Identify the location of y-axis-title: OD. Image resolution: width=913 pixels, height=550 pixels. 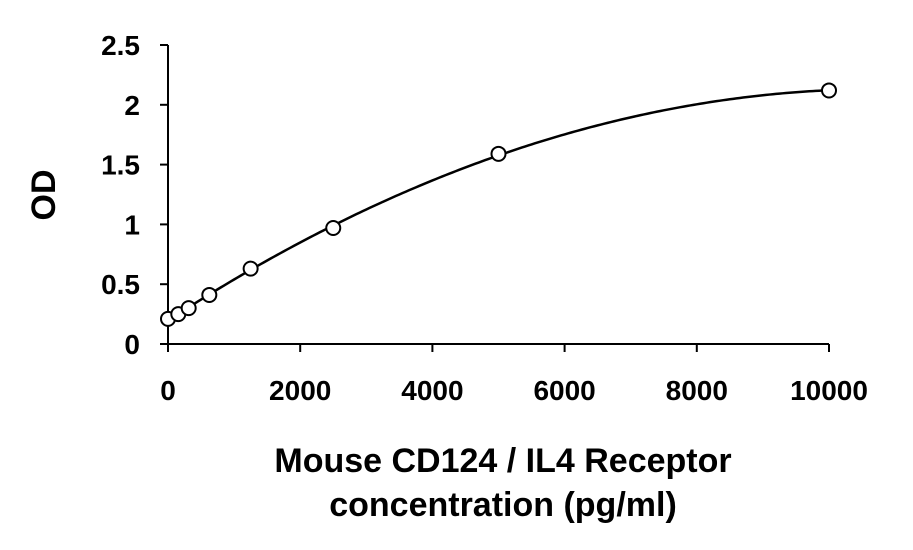
(44, 195).